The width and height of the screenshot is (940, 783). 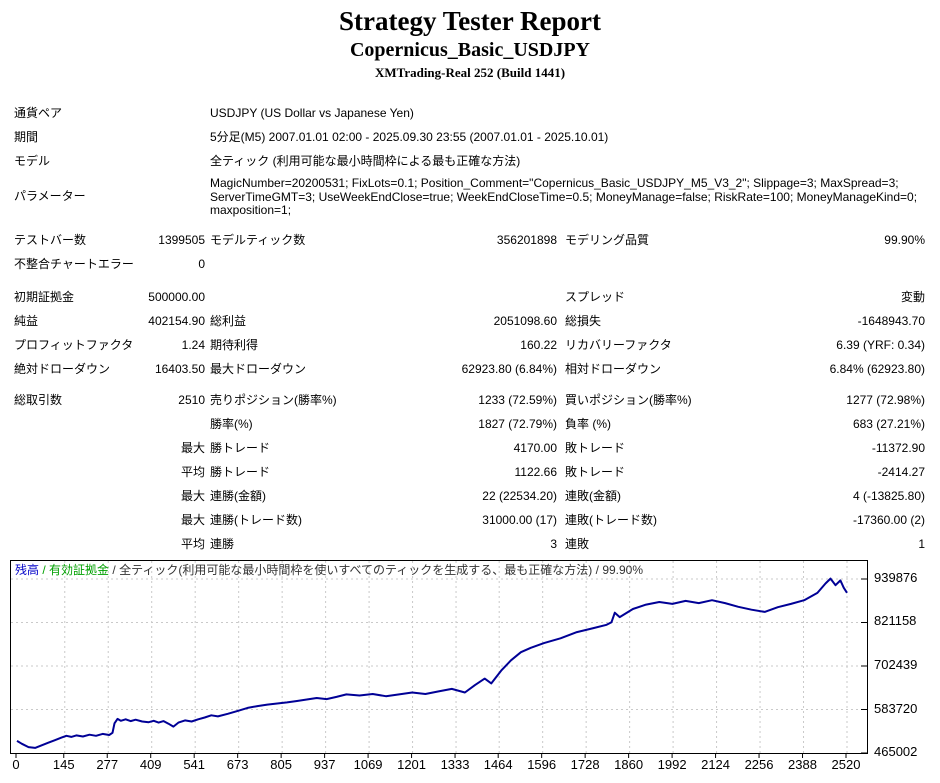 I want to click on stat-value: -1648943.70, so click(x=891, y=321).